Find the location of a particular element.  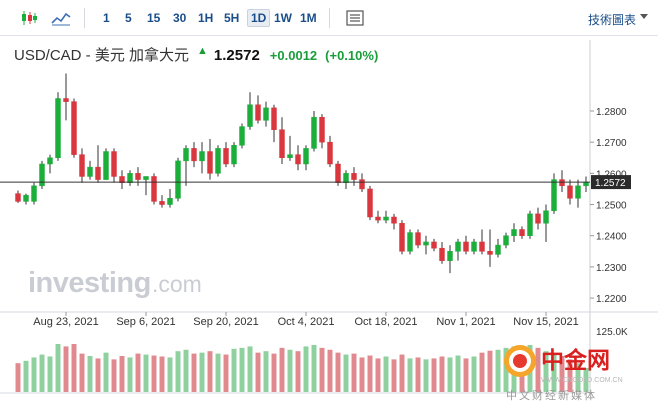

logo-name: 中金网 is located at coordinates (575, 360).